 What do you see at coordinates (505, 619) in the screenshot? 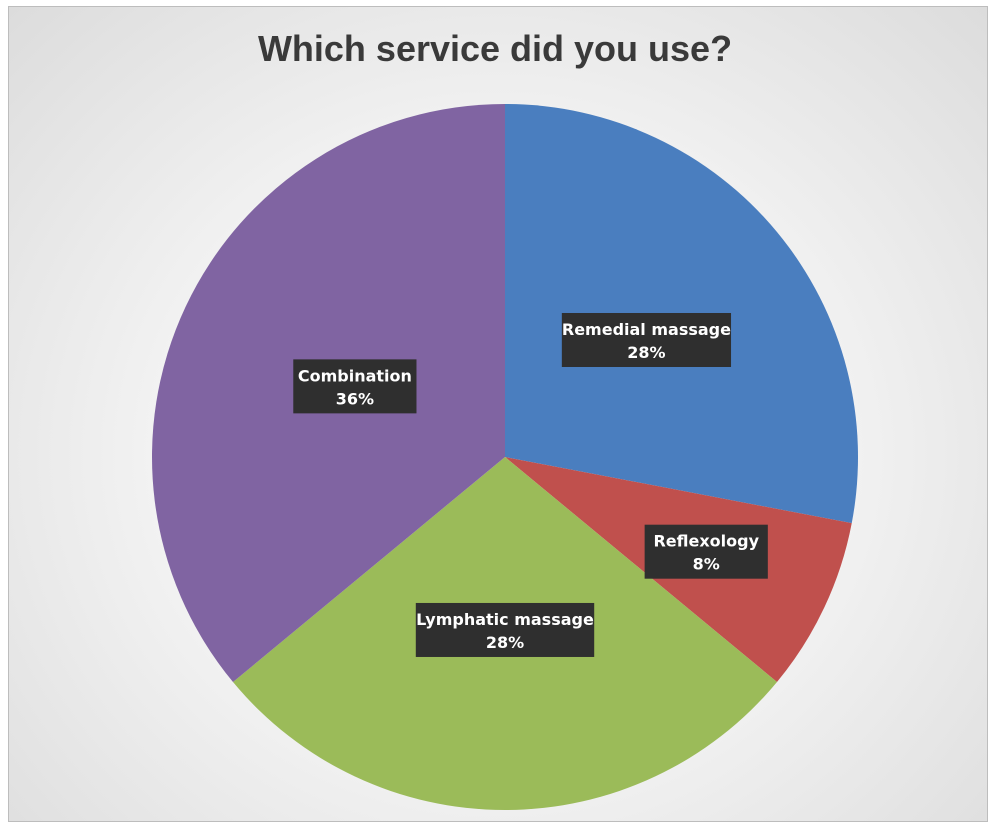
I see `data-label-category: Lymphatic massage` at bounding box center [505, 619].